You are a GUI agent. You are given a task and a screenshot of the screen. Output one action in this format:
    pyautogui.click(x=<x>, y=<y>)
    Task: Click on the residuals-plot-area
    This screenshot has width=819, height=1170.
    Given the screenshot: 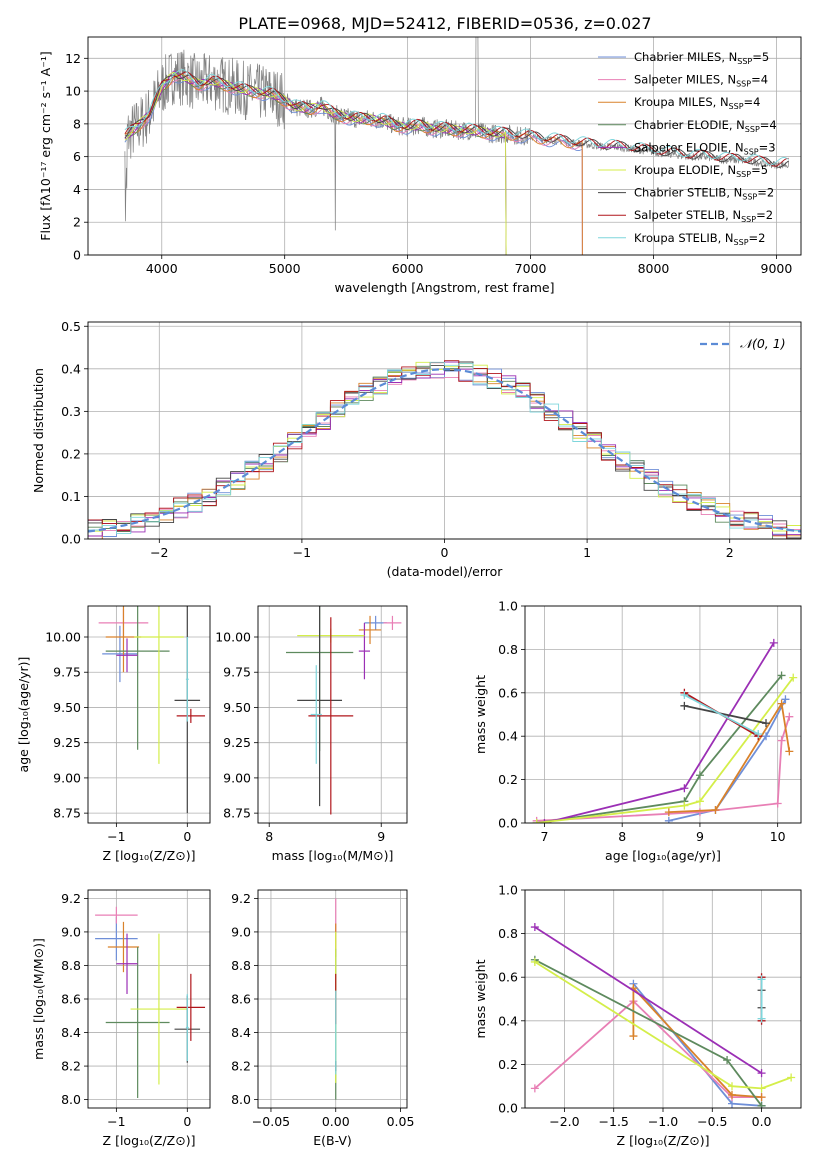 What is the action you would take?
    pyautogui.click(x=444, y=449)
    